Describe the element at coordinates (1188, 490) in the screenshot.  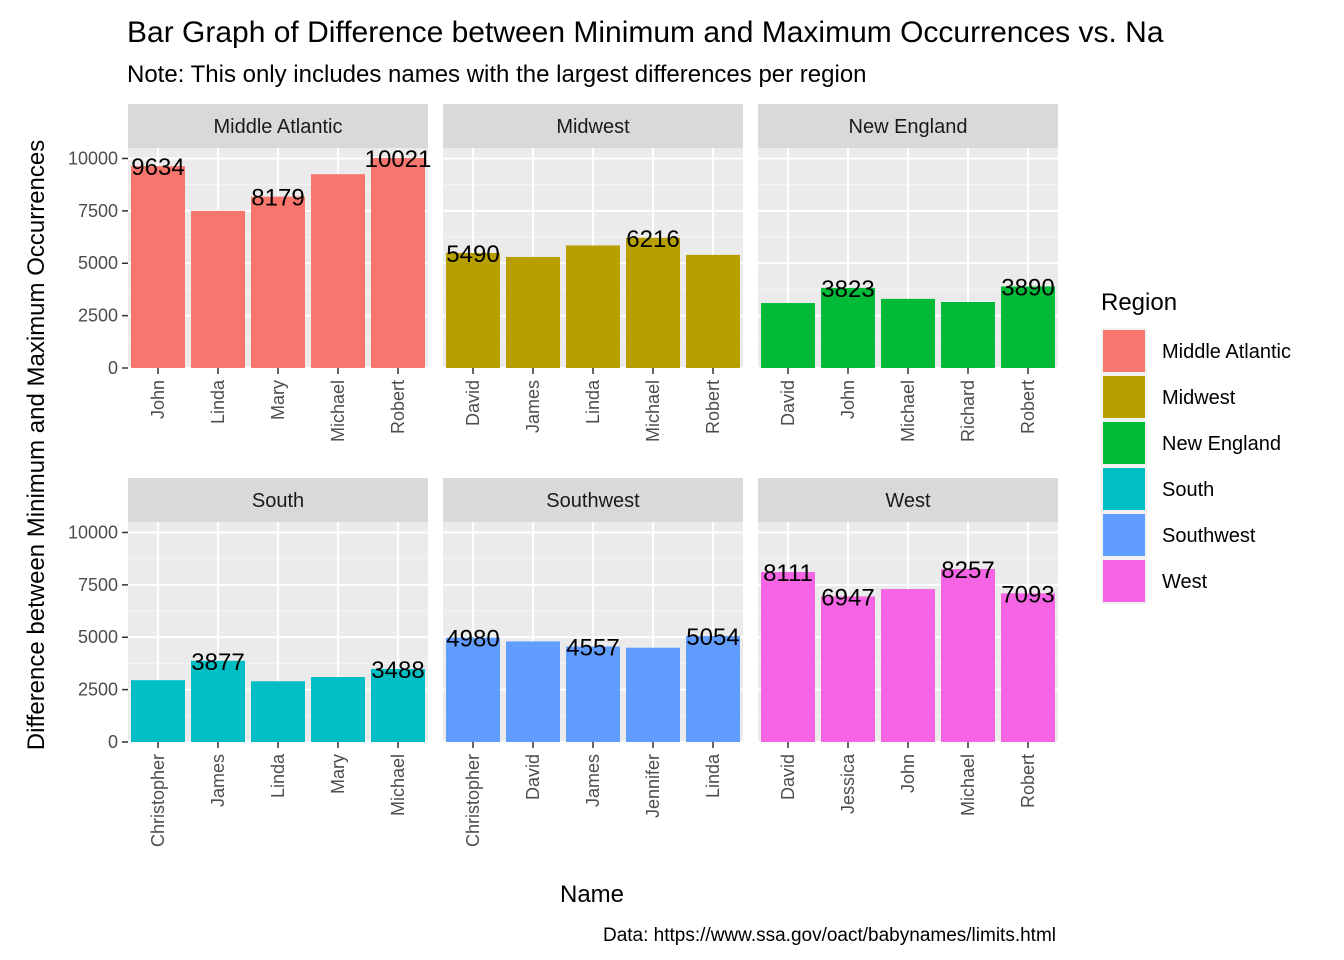
I see `legend-label: South` at that location.